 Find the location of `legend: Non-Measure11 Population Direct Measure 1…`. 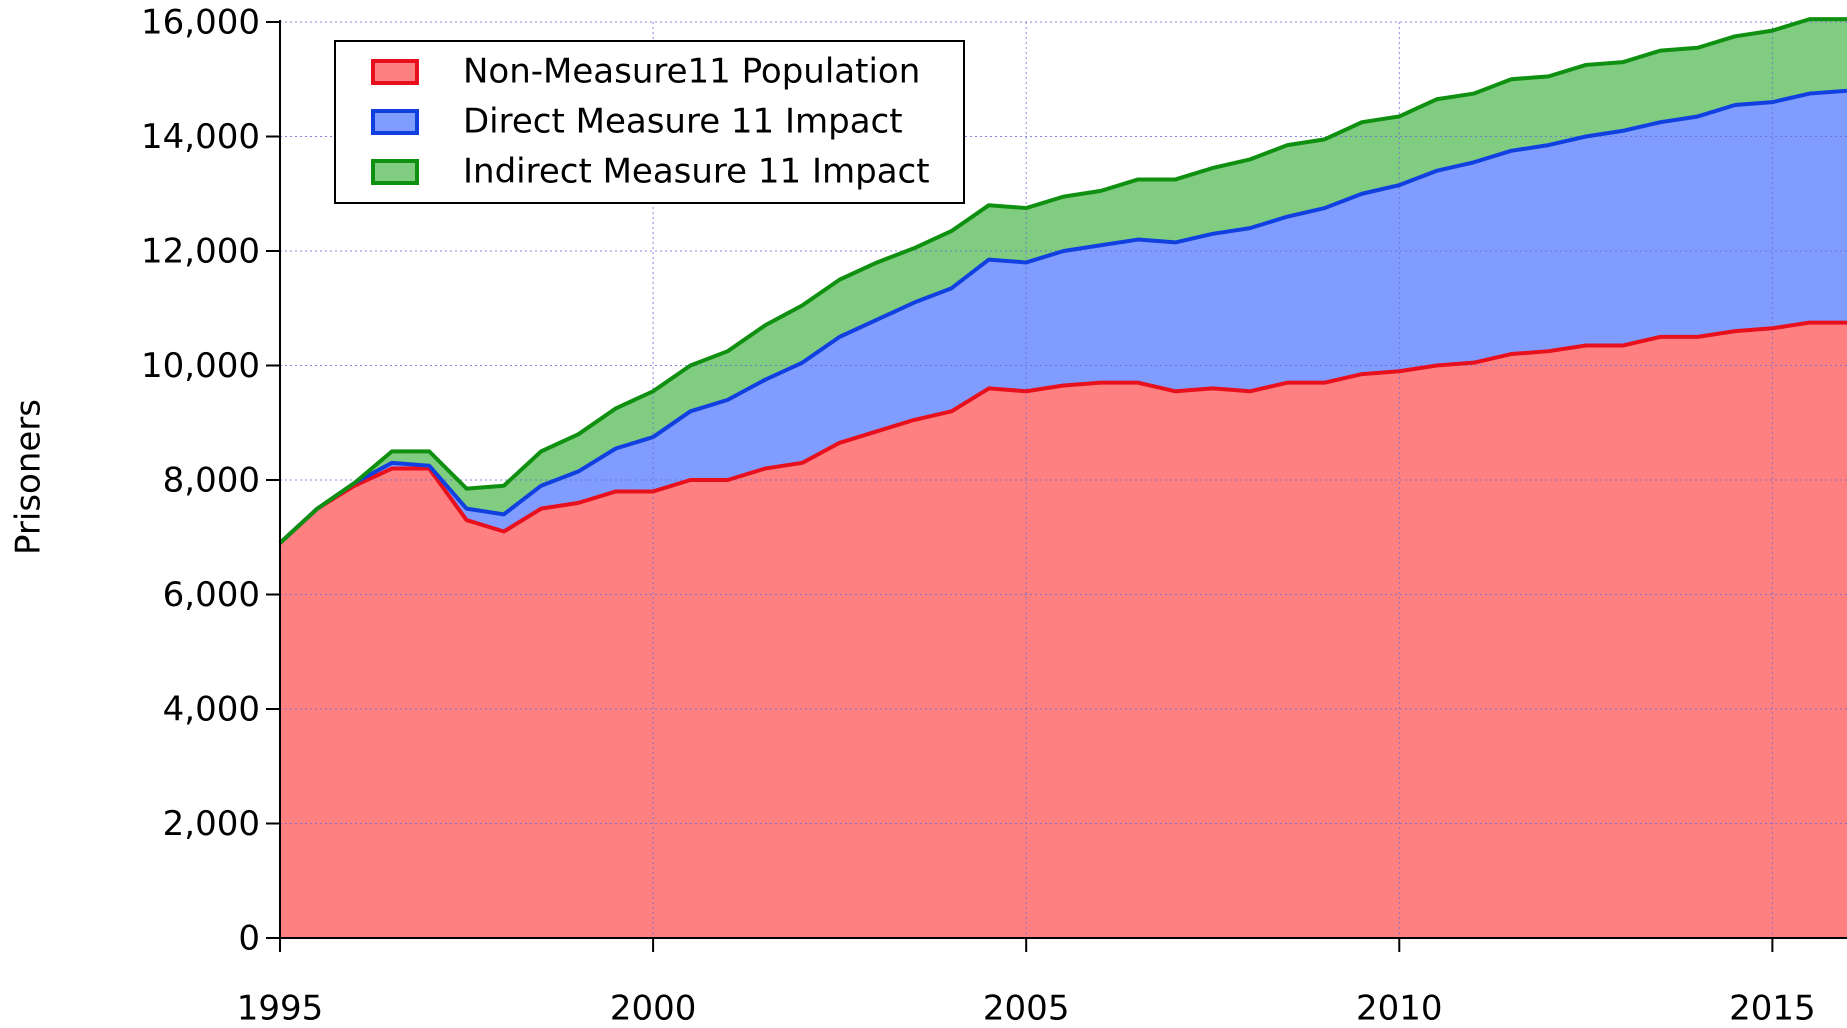

legend: Non-Measure11 Population Direct Measure 1… is located at coordinates (649, 122).